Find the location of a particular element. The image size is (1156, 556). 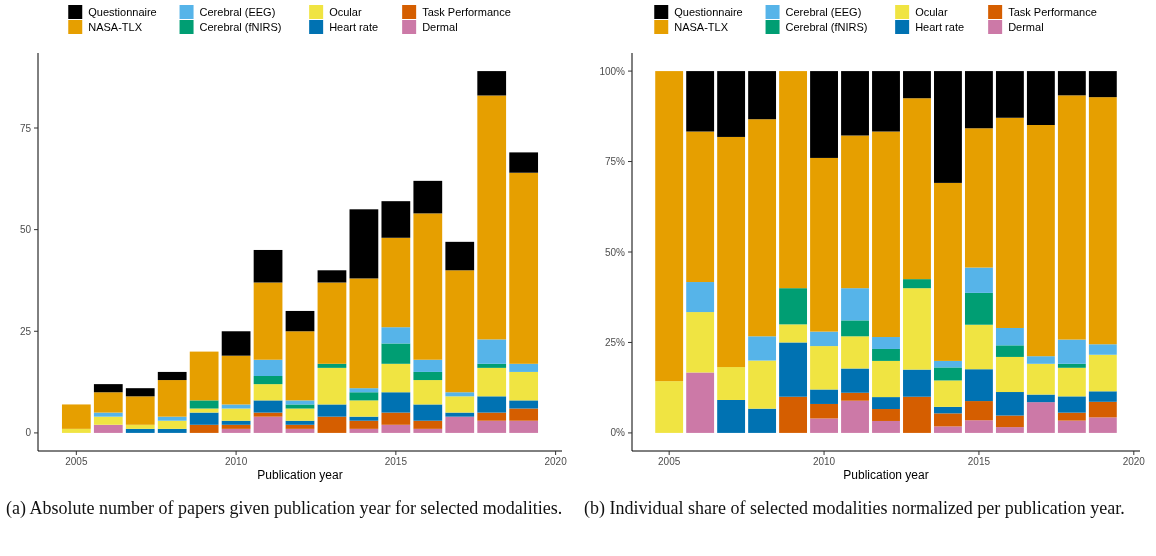

y-tick-label: 50% is located at coordinates (615, 252).